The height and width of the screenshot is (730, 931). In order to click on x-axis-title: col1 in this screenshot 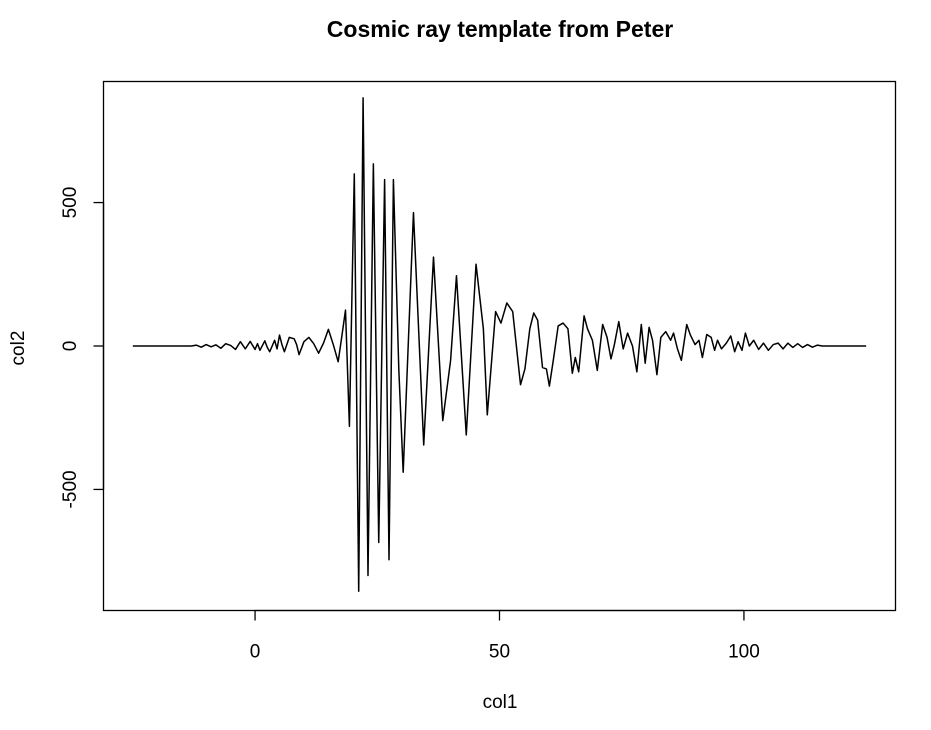, I will do `click(500, 702)`.